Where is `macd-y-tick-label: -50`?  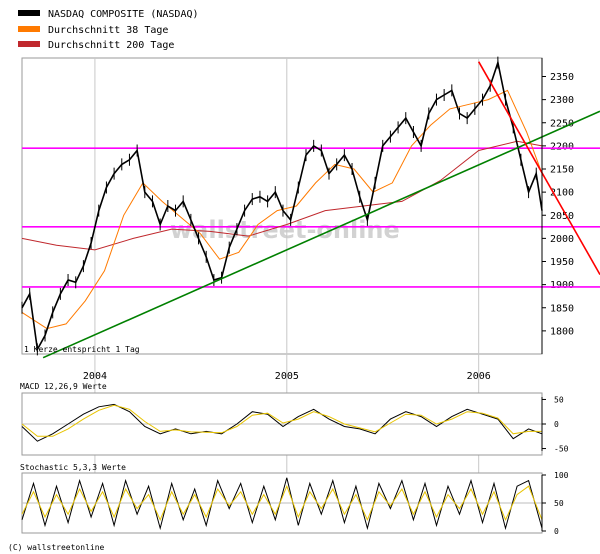 macd-y-tick-label: -50 is located at coordinates (561, 449).